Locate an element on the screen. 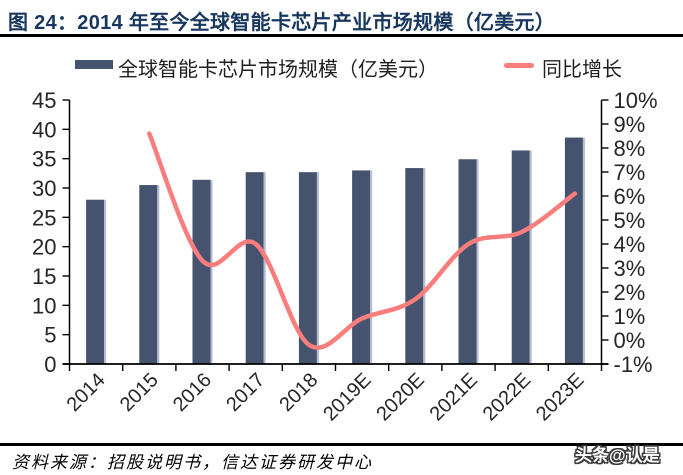  left-axis-tick-label: 45 is located at coordinates (44, 100).